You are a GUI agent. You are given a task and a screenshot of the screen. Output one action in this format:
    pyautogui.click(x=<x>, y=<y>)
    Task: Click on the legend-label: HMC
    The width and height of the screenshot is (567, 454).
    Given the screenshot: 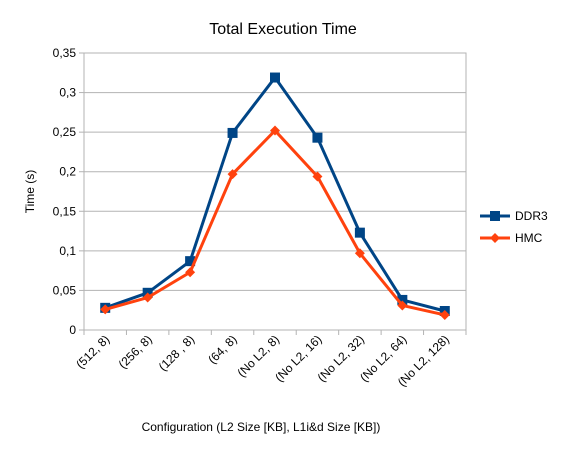 What is the action you would take?
    pyautogui.click(x=529, y=238)
    